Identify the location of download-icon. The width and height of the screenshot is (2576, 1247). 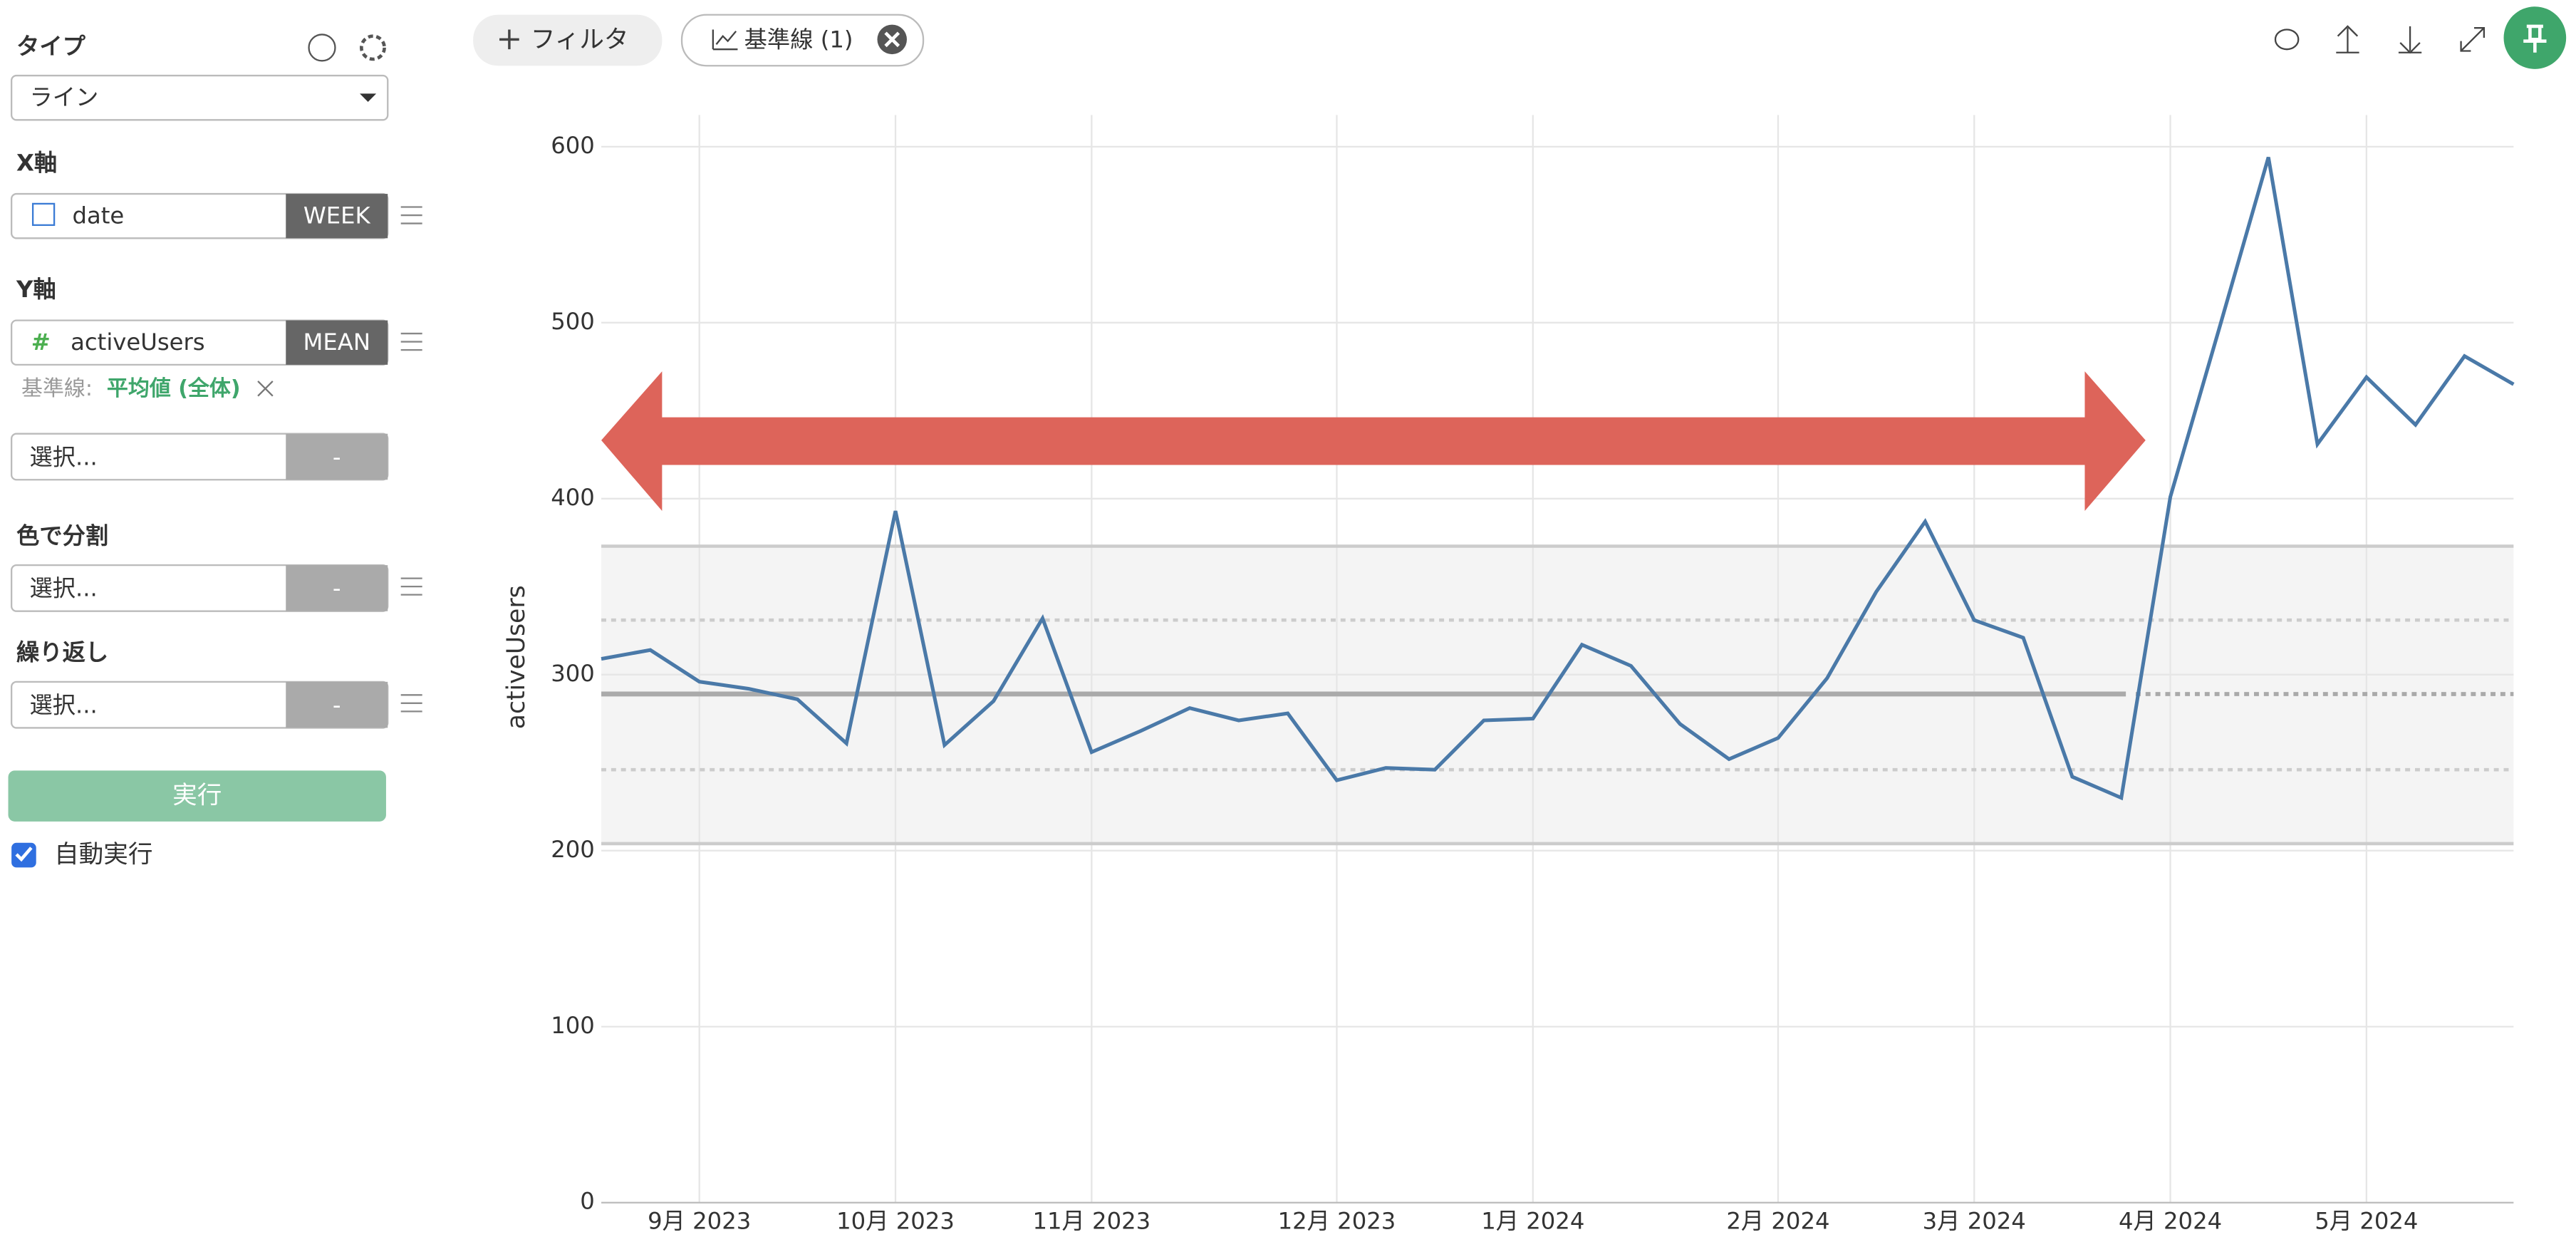
(2410, 40).